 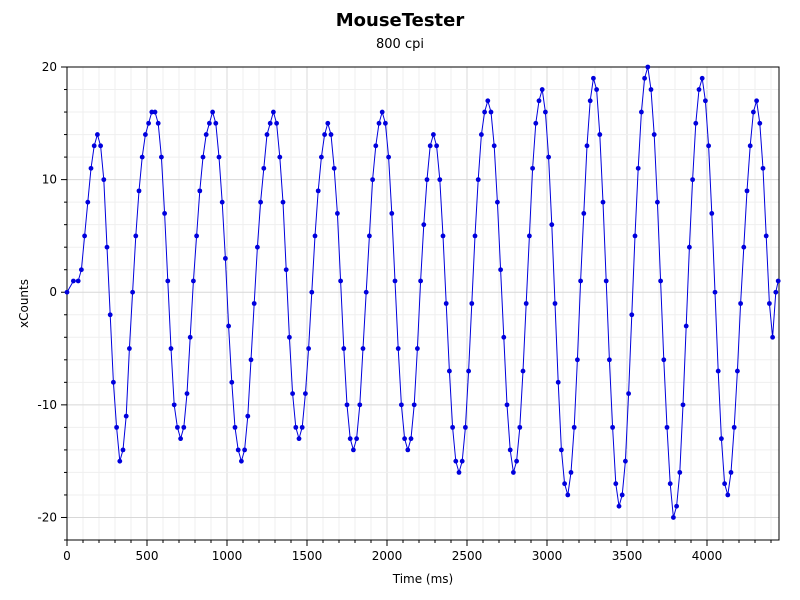 What do you see at coordinates (400, 20) in the screenshot?
I see `chart-title: MouseTester` at bounding box center [400, 20].